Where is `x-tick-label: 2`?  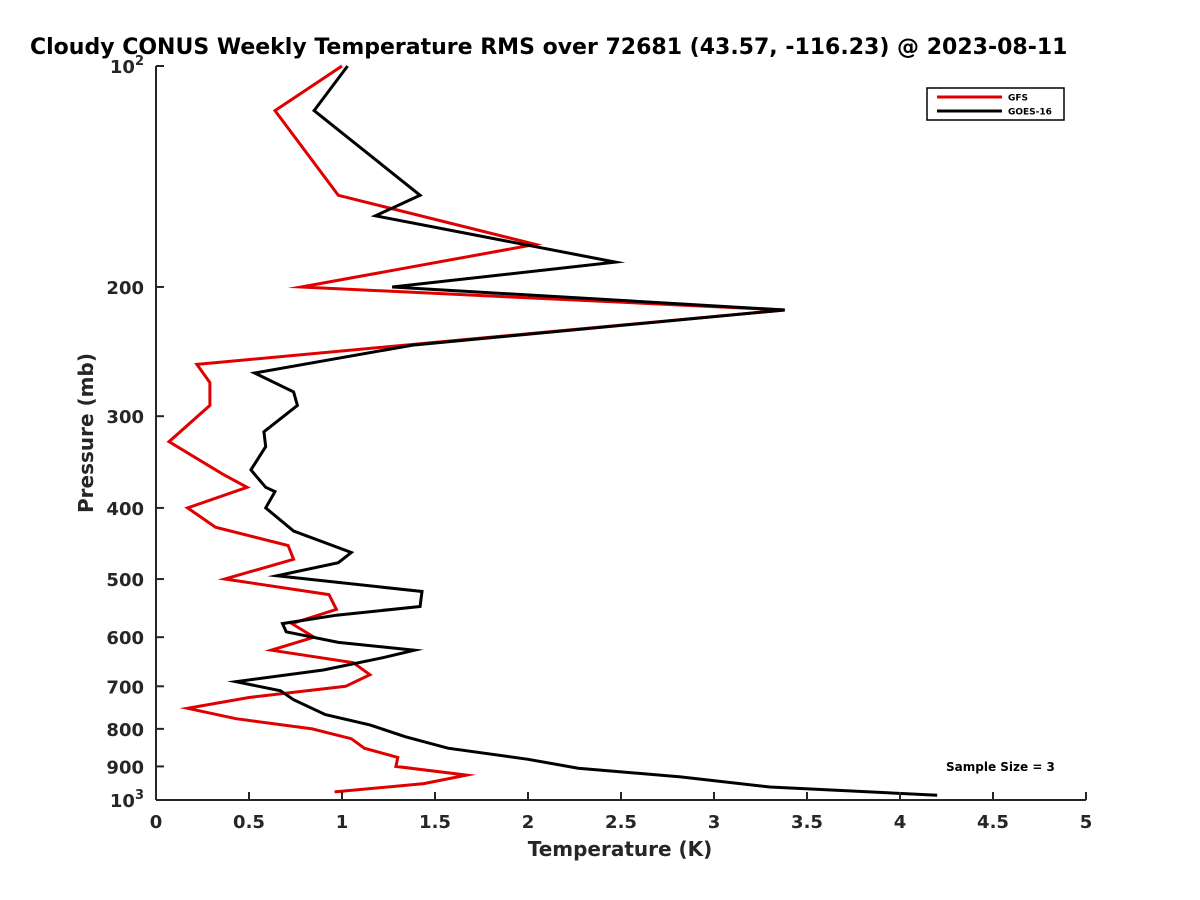 x-tick-label: 2 is located at coordinates (528, 822).